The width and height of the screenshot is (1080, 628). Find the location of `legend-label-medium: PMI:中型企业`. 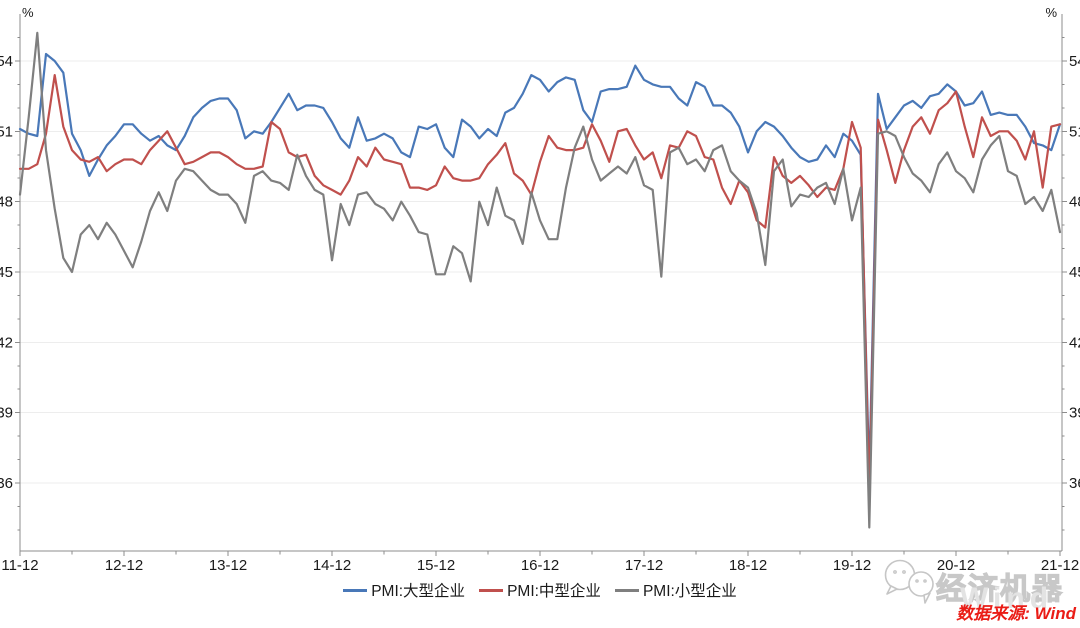

legend-label-medium: PMI:中型企业 is located at coordinates (554, 591).